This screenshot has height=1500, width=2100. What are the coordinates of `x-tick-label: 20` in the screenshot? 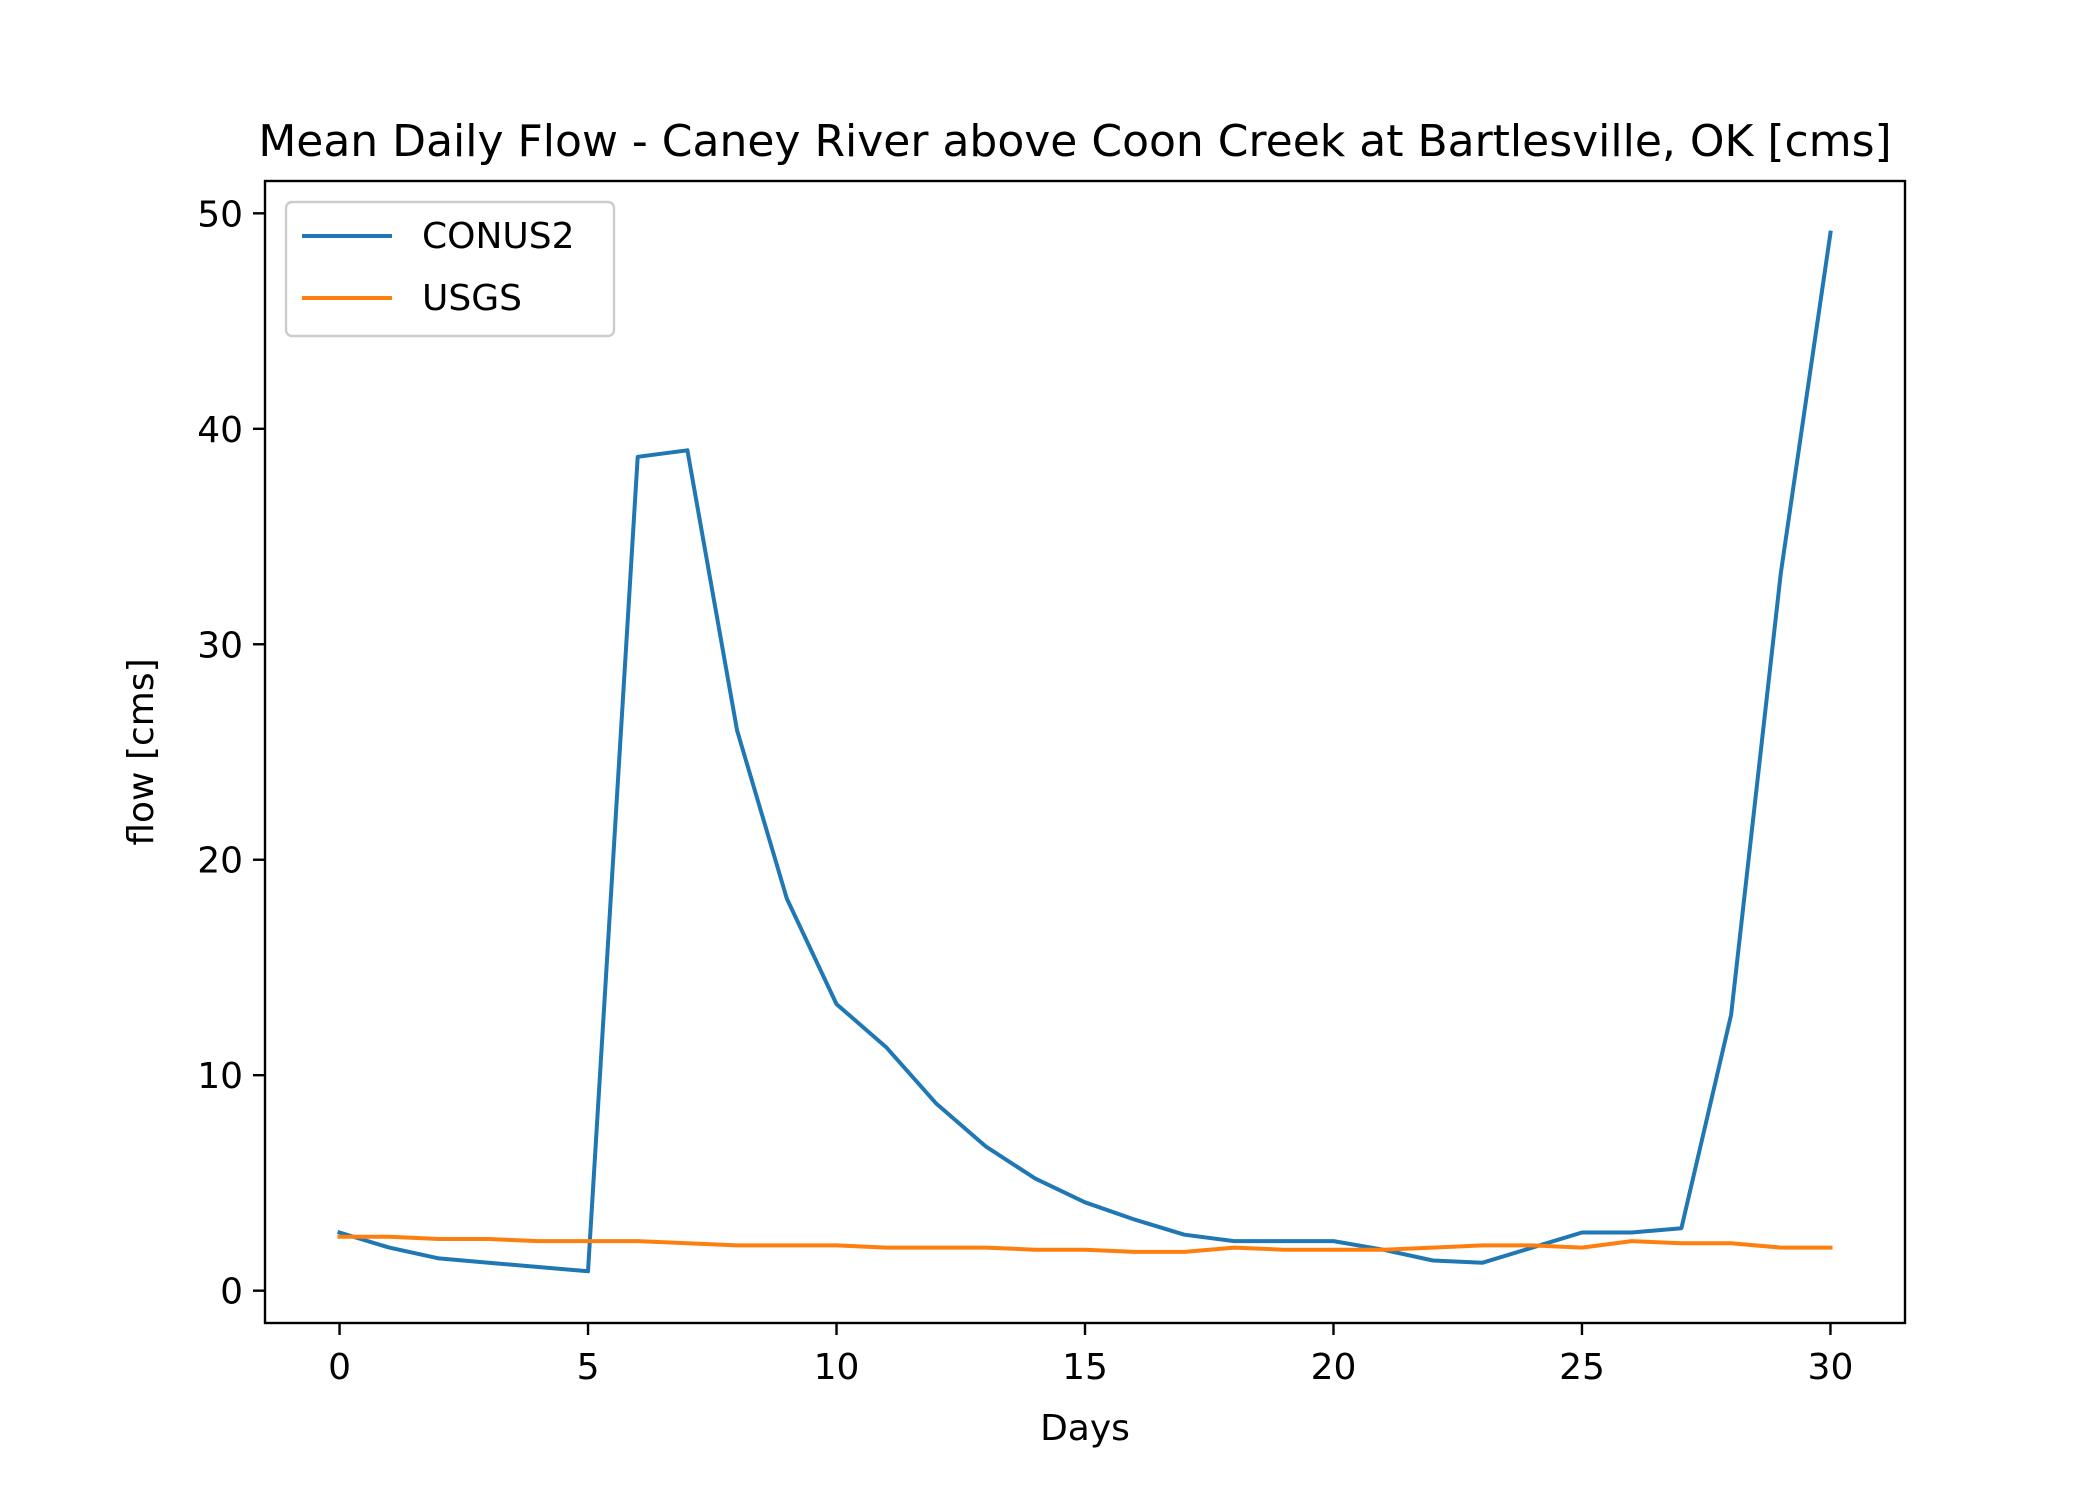 It's located at (1334, 1367).